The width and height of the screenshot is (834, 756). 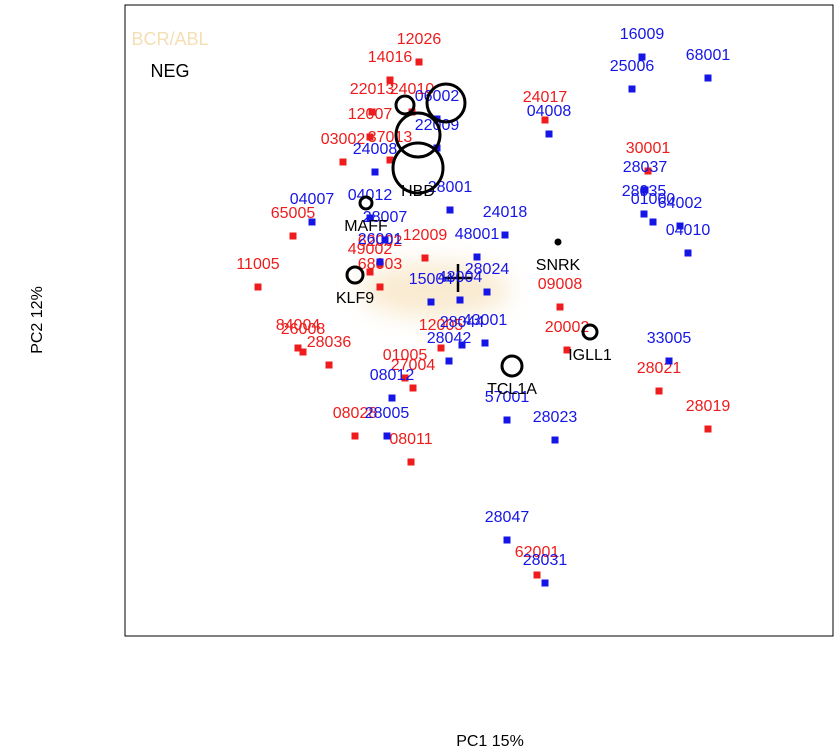 What do you see at coordinates (405, 355) in the screenshot?
I see `point-label: 01005` at bounding box center [405, 355].